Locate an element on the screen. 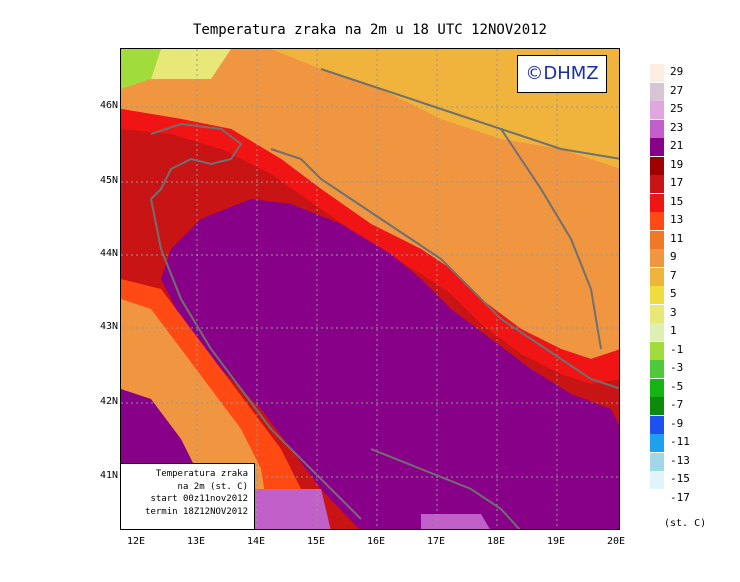  info-line-unit: na 2m (st. C) is located at coordinates (212, 486).